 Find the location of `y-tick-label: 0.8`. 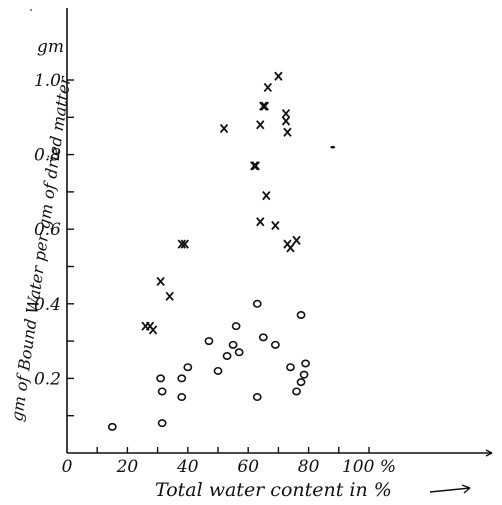

y-tick-label: 0.8 is located at coordinates (47, 156).